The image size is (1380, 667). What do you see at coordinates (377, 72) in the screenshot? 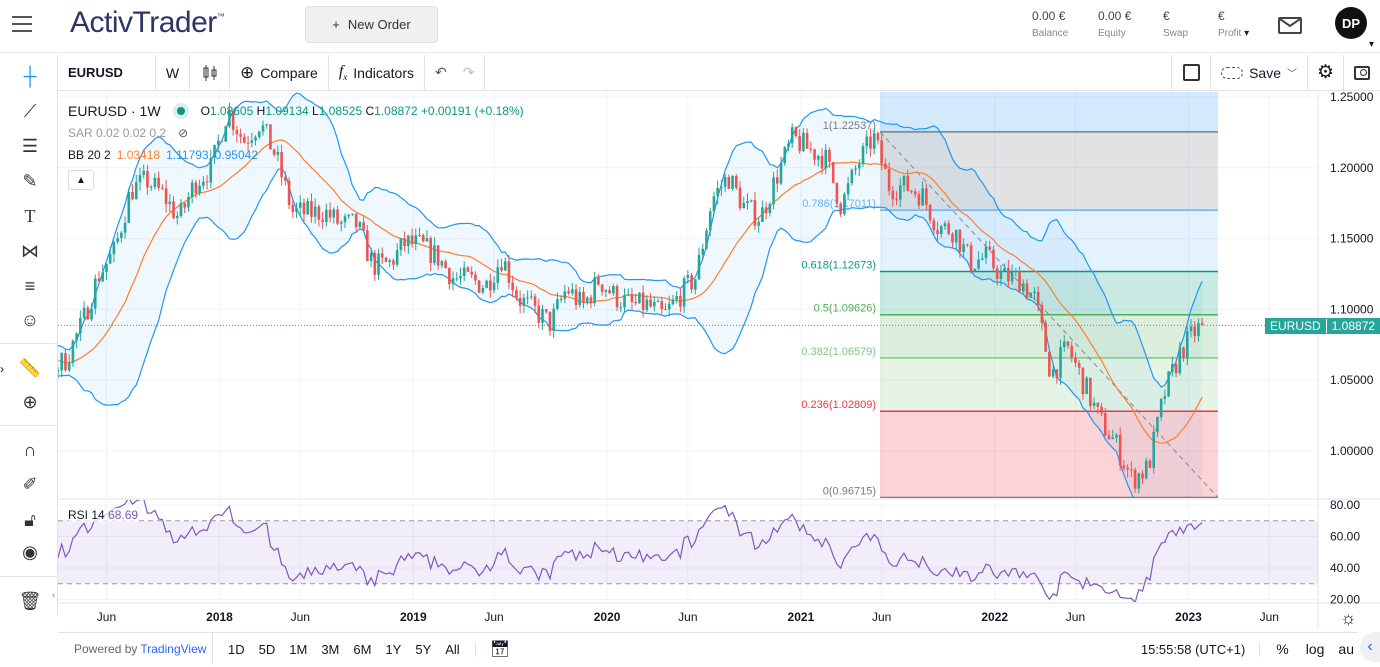
I see `indicators-button: fx Indicators` at bounding box center [377, 72].